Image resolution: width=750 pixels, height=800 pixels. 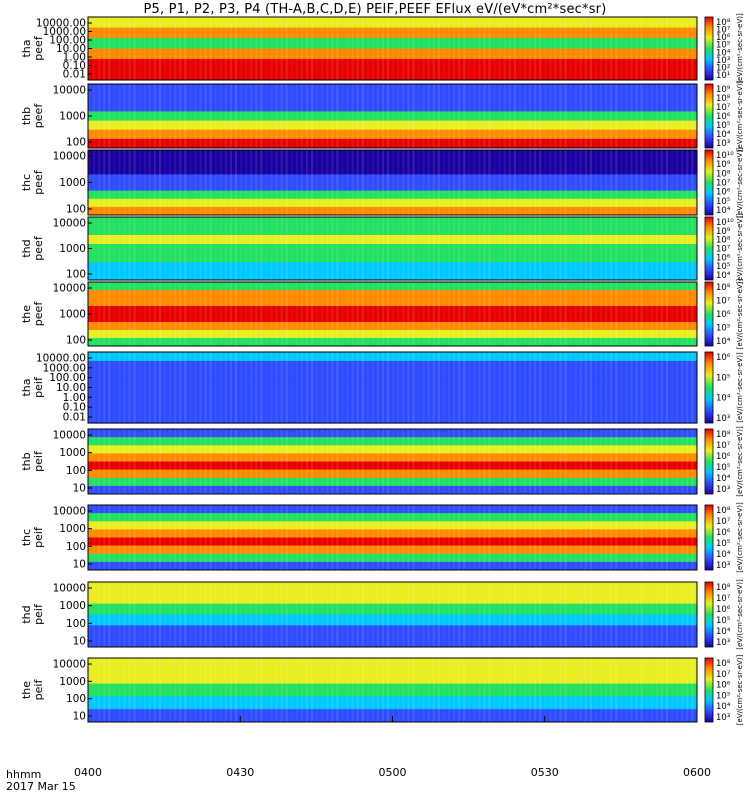 I want to click on y-axis-label: thapeif, so click(x=32, y=387).